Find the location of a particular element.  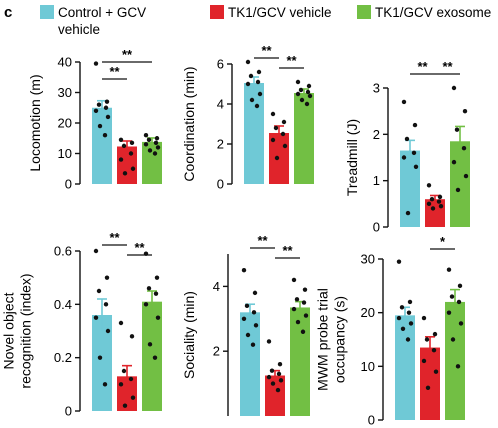

chart-2: 0 2 4 6 Coordination (min) ** ** is located at coordinates (247, 117).